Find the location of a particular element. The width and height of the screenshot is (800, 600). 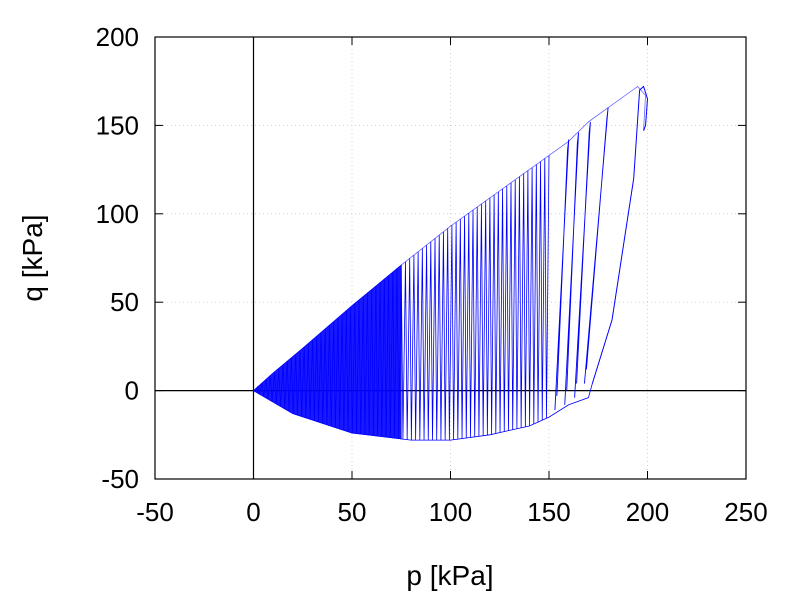

y-tick-label: 200 is located at coordinates (117, 37).